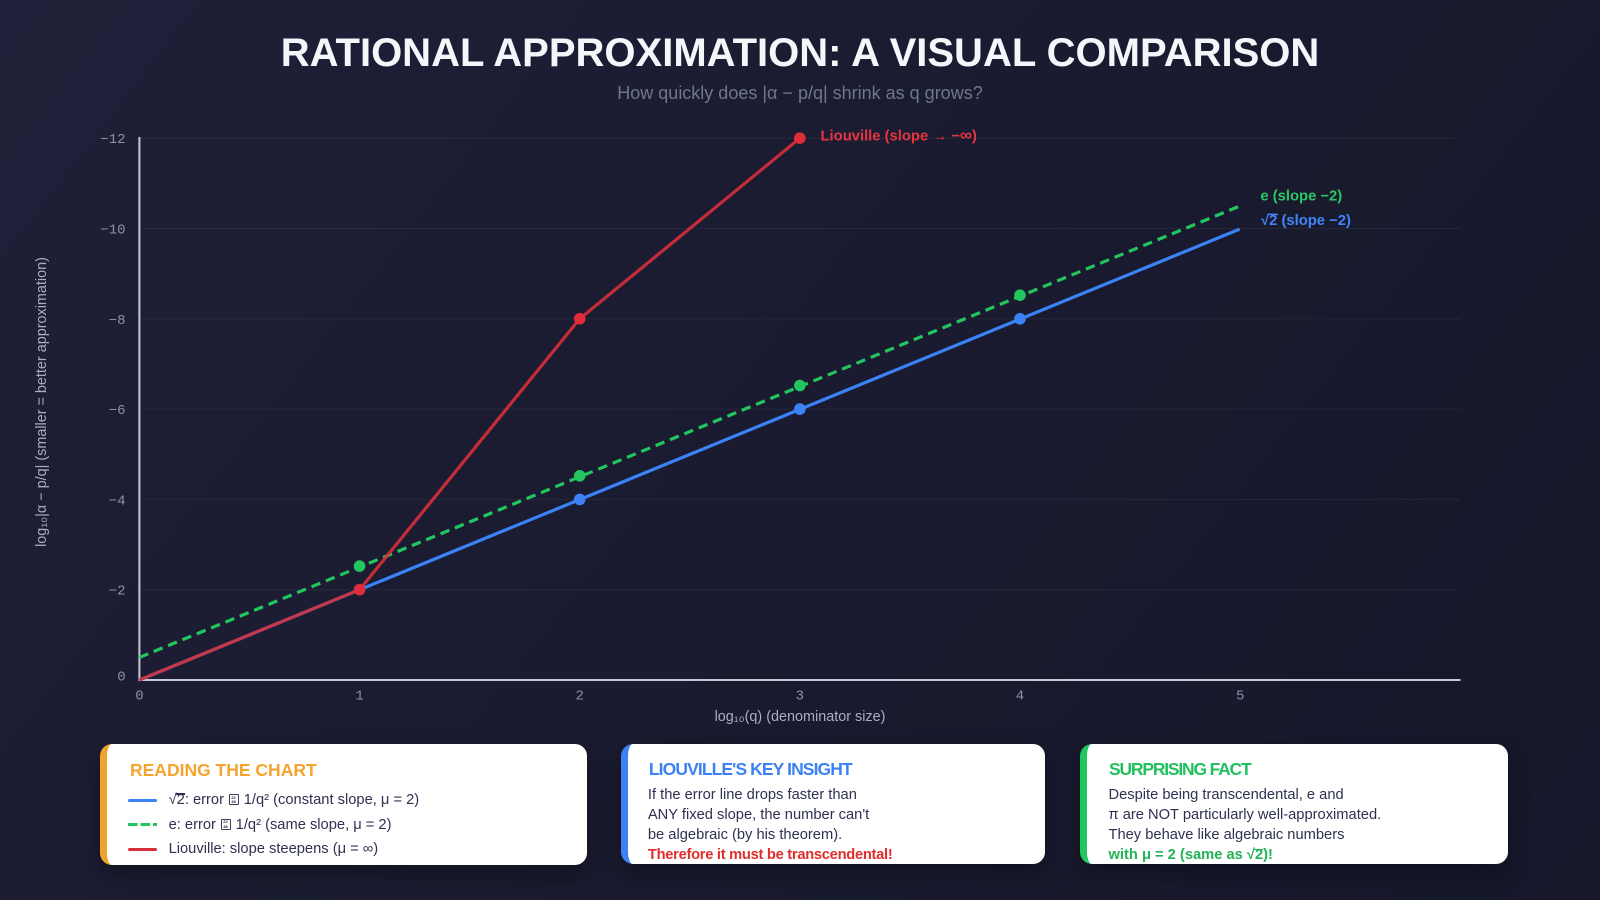 This screenshot has height=900, width=1600. What do you see at coordinates (1240, 697) in the screenshot?
I see `svg-text: 5` at bounding box center [1240, 697].